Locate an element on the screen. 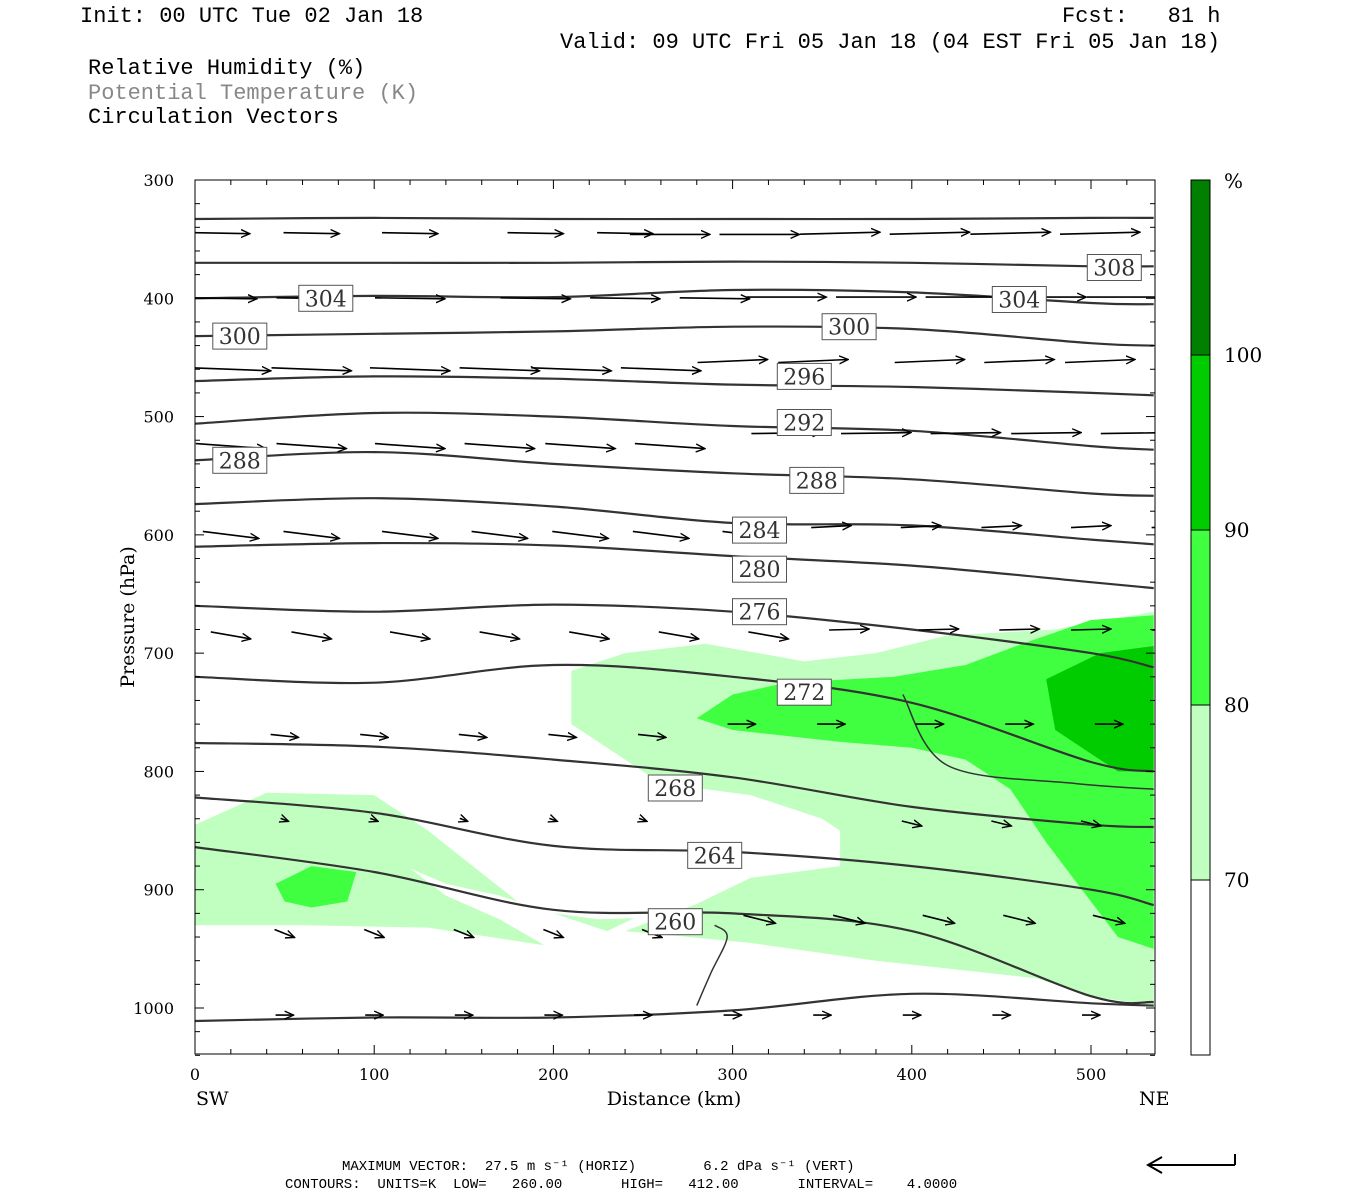 This screenshot has width=1350, height=1200. colorbar-label: 80 is located at coordinates (1236, 705).